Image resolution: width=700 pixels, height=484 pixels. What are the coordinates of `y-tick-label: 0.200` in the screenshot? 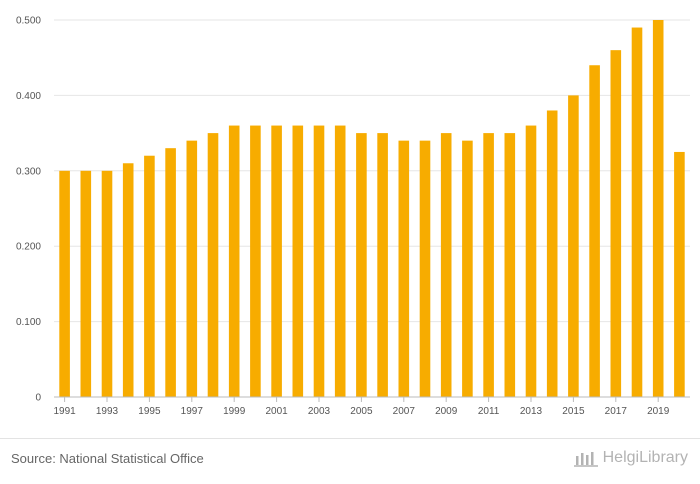 It's located at (28, 247).